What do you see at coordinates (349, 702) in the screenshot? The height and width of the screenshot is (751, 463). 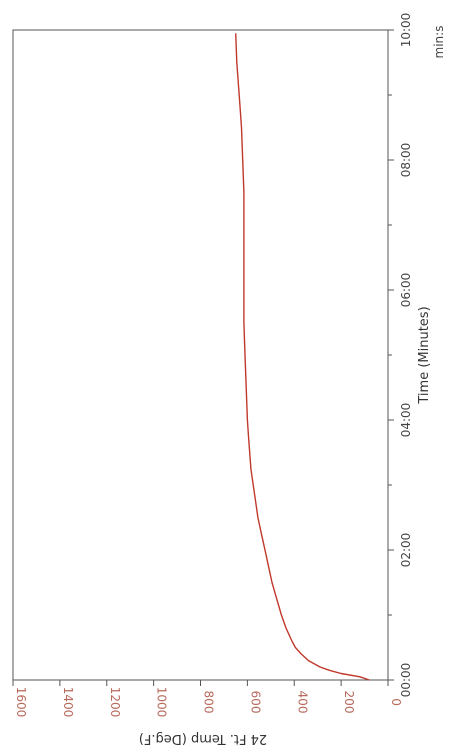 I see `y-tick-label: 200` at bounding box center [349, 702].